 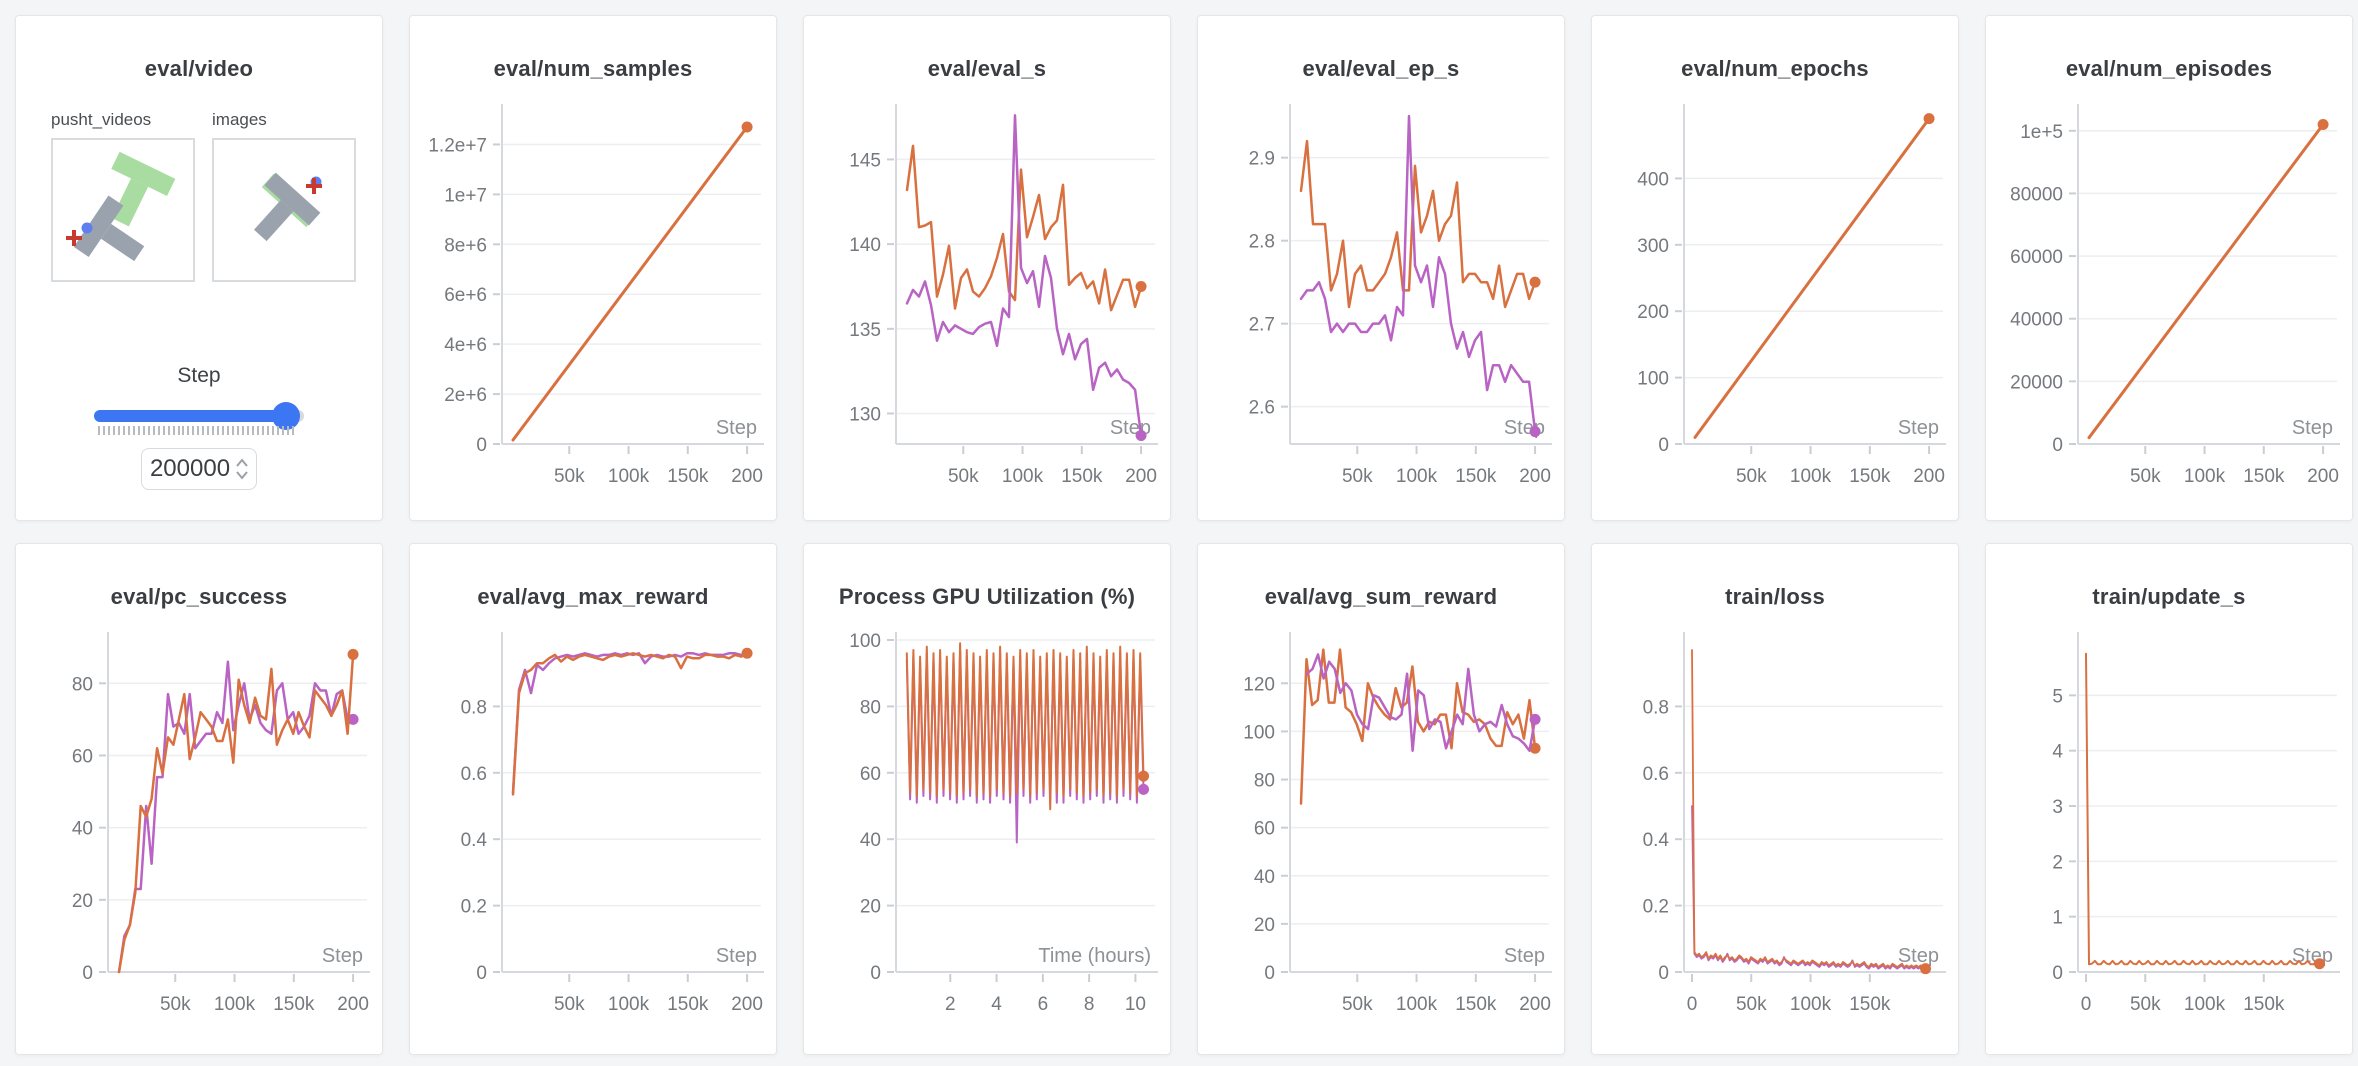 I want to click on y-tick-label: 3, so click(x=2057, y=807).